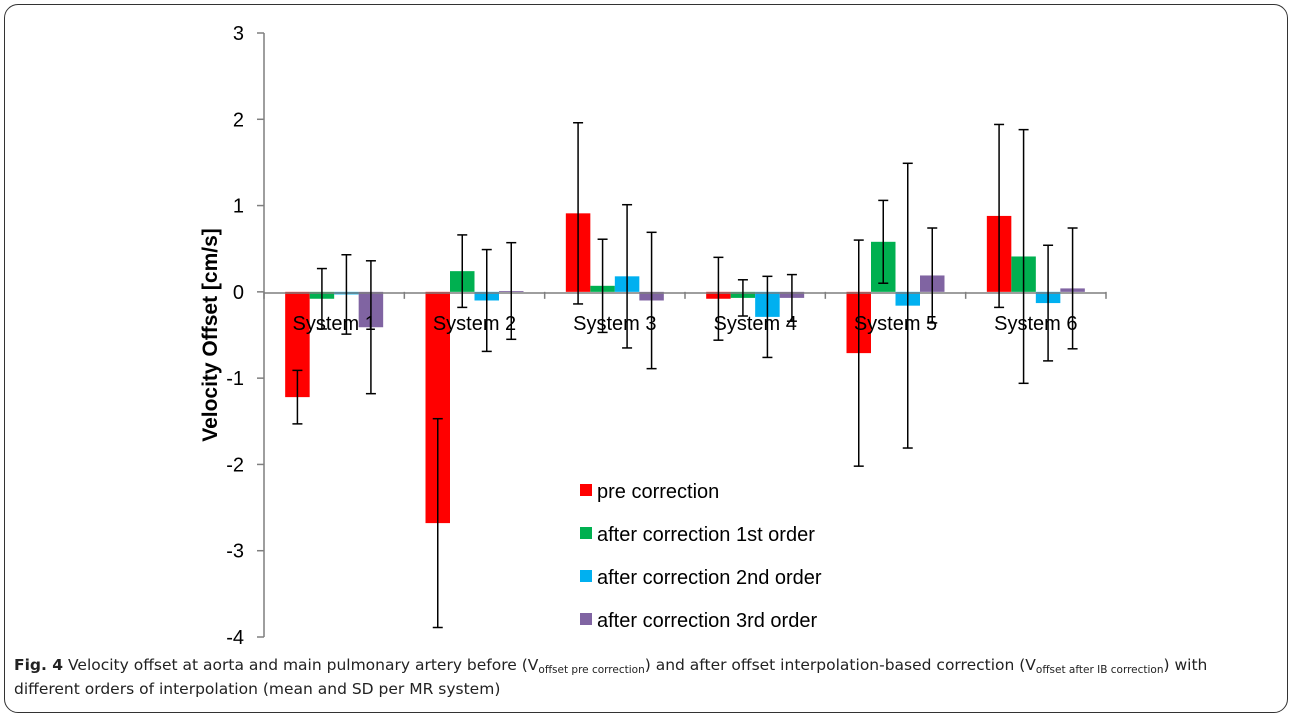 The width and height of the screenshot is (1292, 717). Describe the element at coordinates (238, 293) in the screenshot. I see `y-tick-label: 0` at that location.